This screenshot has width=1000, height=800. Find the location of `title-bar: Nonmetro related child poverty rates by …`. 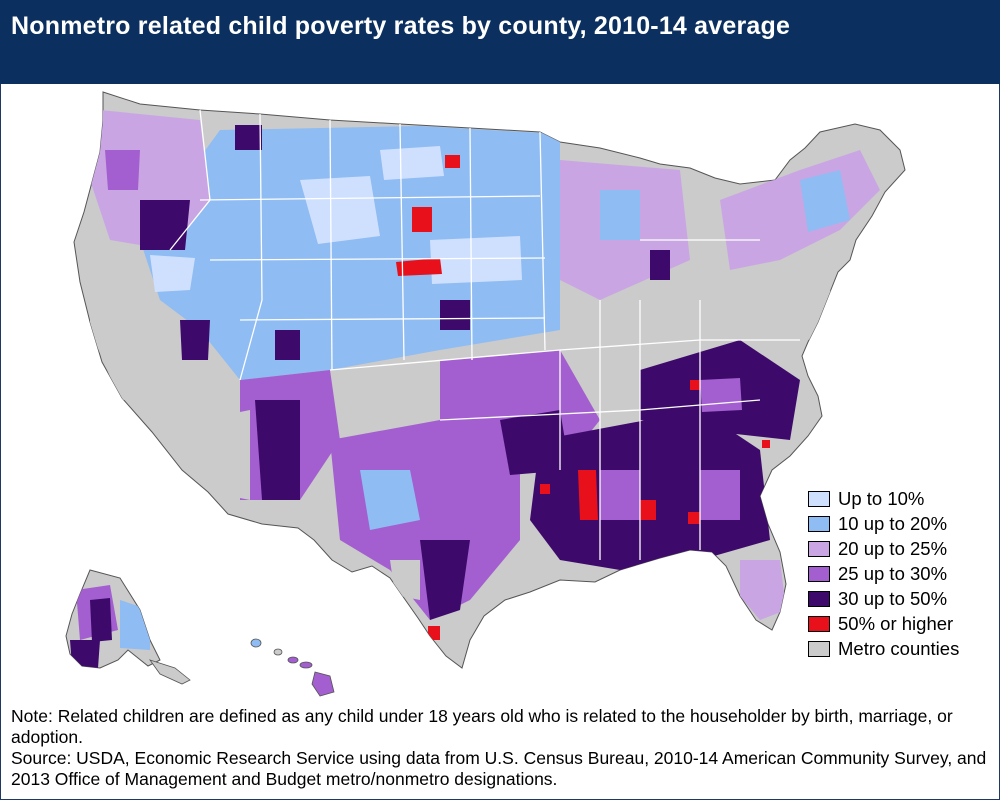

title-bar: Nonmetro related child poverty rates by … is located at coordinates (500, 42).